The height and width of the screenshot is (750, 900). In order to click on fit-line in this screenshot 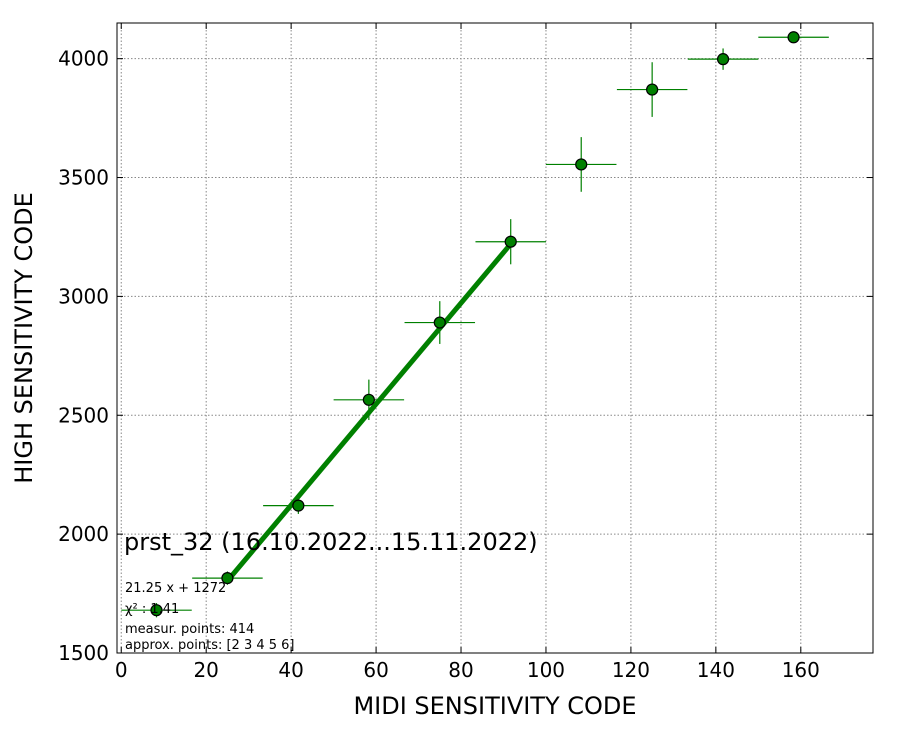, I will do `click(369, 412)`.